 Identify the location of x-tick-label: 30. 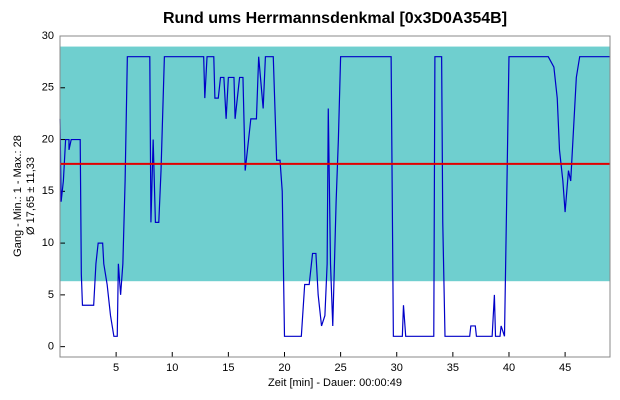
(397, 368).